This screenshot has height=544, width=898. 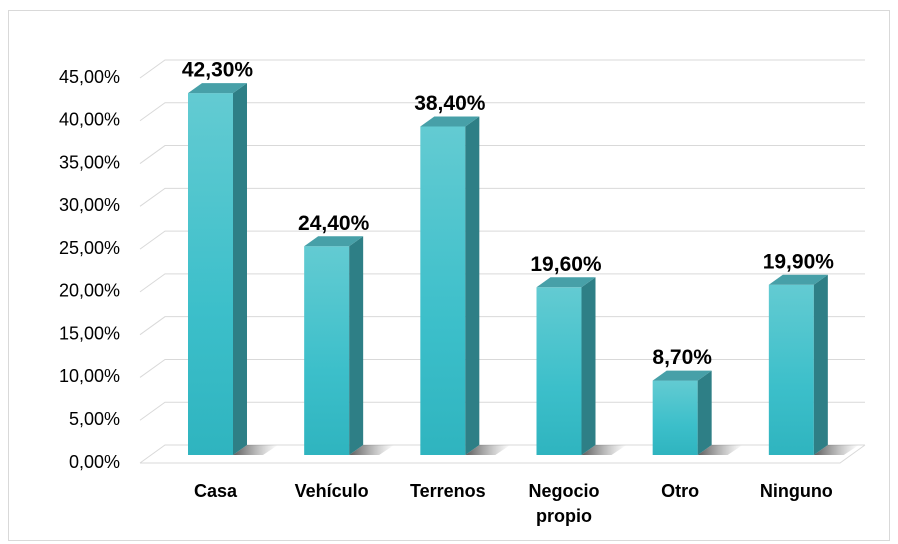 What do you see at coordinates (89, 77) in the screenshot?
I see `y-tick-label: 45,00%` at bounding box center [89, 77].